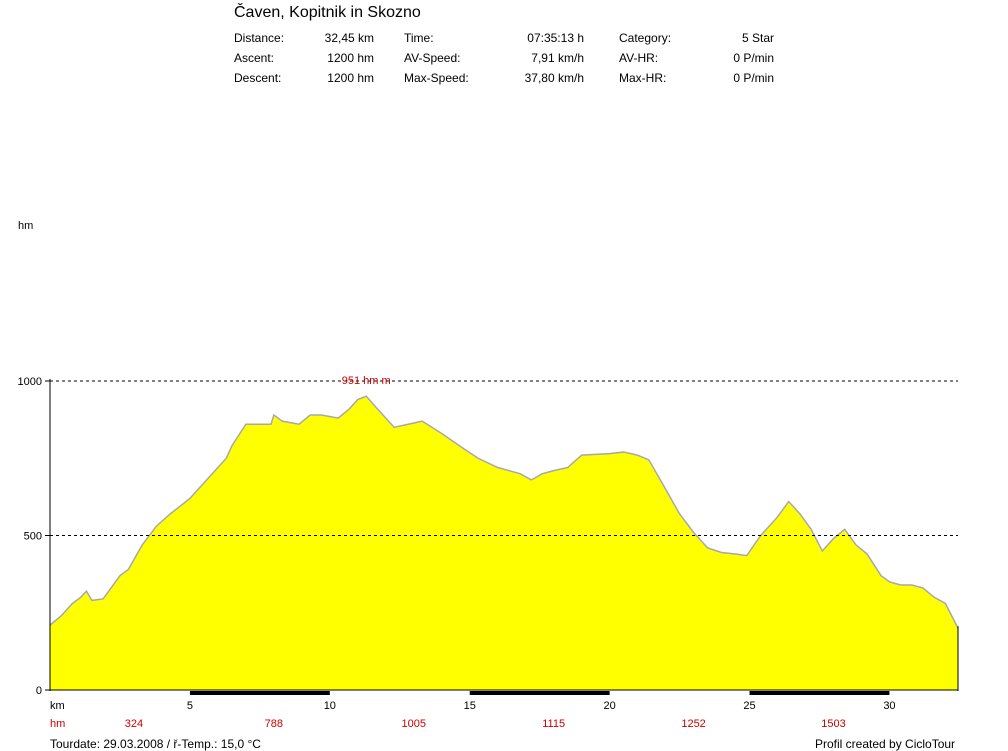 The image size is (1008, 751). What do you see at coordinates (753, 58) in the screenshot?
I see `av-hr-value: 0 P/min` at bounding box center [753, 58].